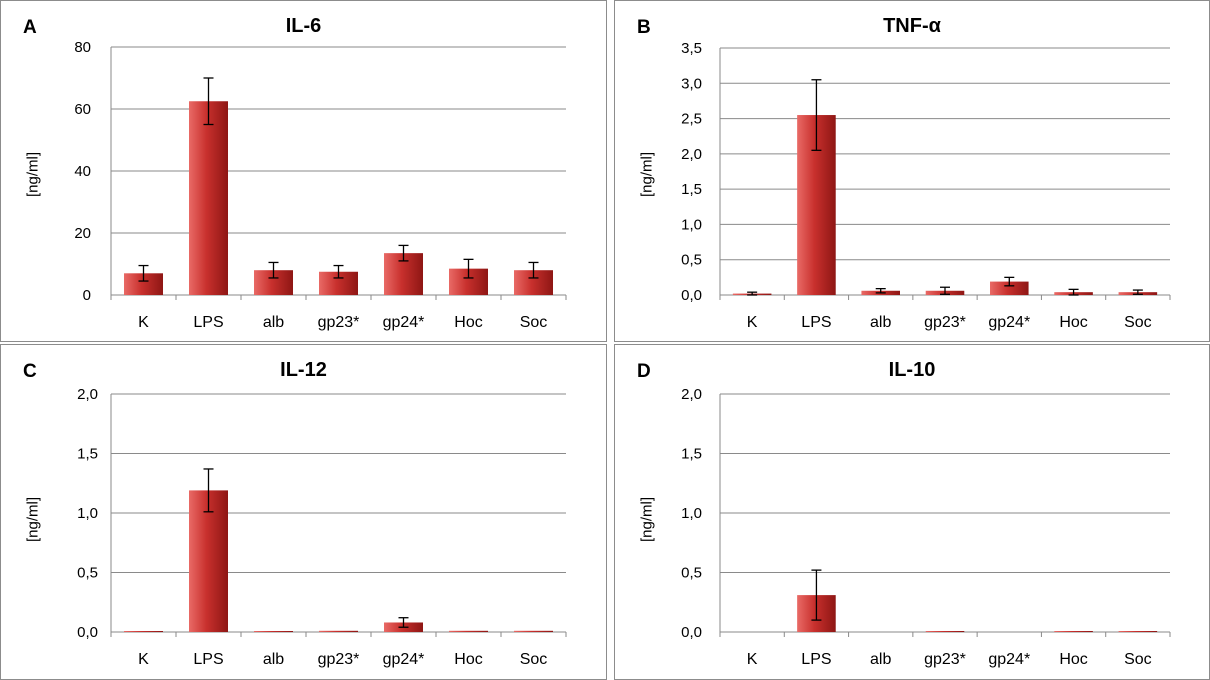  Describe the element at coordinates (691, 48) in the screenshot. I see `y-tick-label: 3,5` at that location.